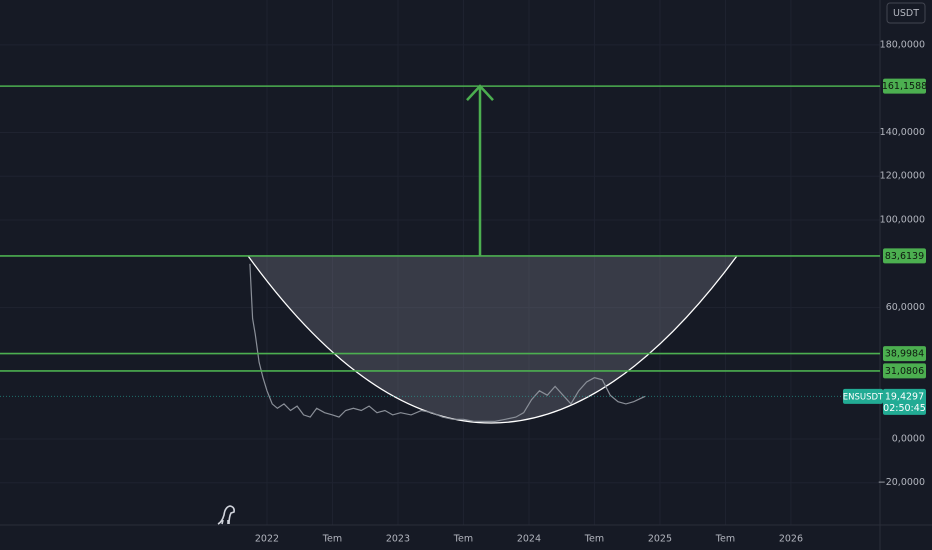  I want to click on symbol-tag: ENSUSDT, so click(863, 397).